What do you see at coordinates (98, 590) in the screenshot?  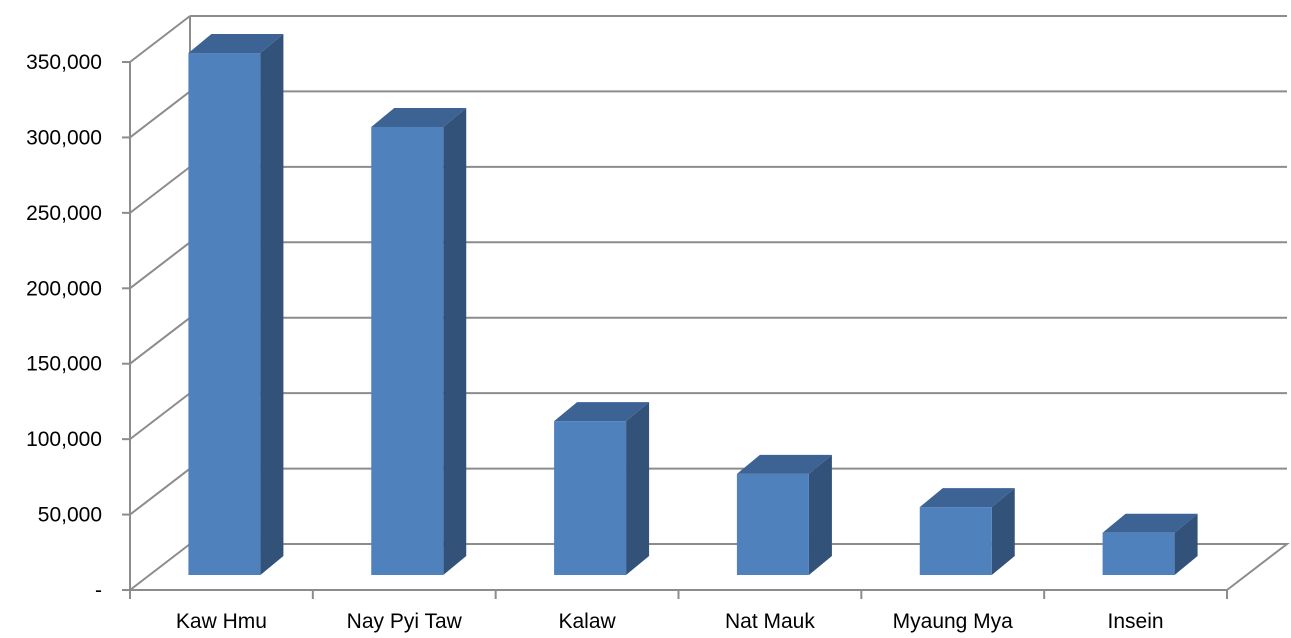 I see `y-tick-label: -` at bounding box center [98, 590].